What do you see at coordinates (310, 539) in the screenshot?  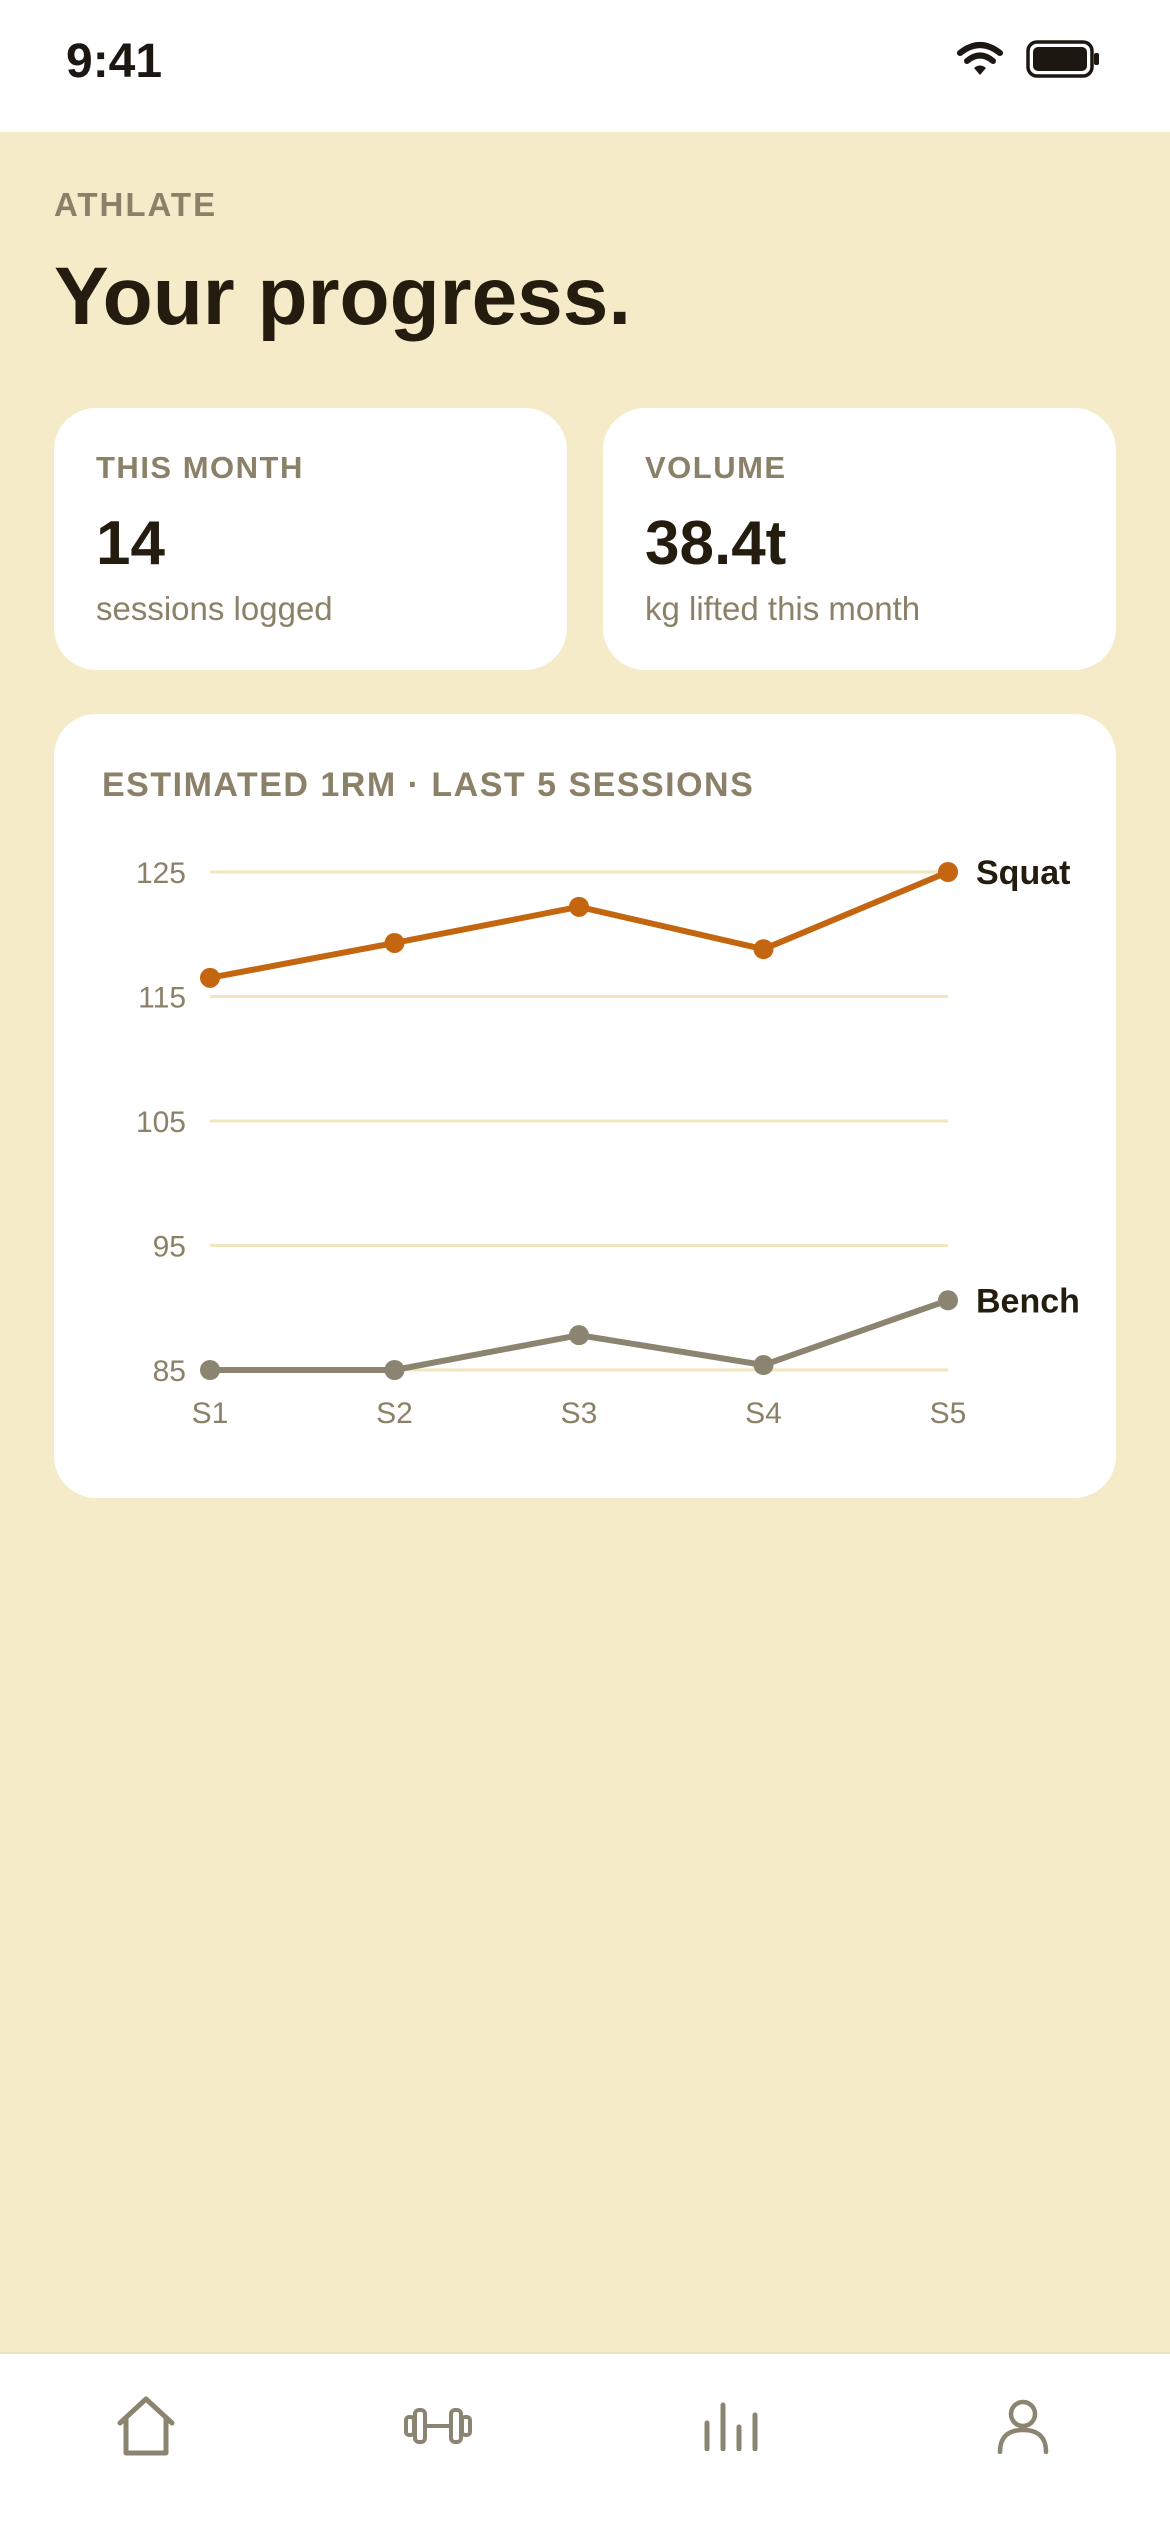 I see `stat-card-sessions: THIS MONTH 14 sessions logged` at bounding box center [310, 539].